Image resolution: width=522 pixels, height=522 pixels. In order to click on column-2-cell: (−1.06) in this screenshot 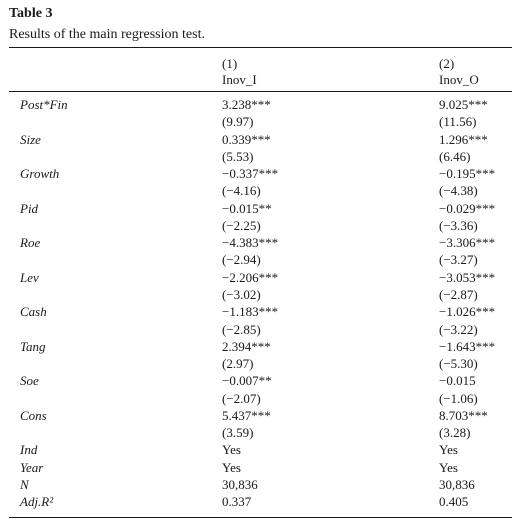, I will do `click(458, 398)`.